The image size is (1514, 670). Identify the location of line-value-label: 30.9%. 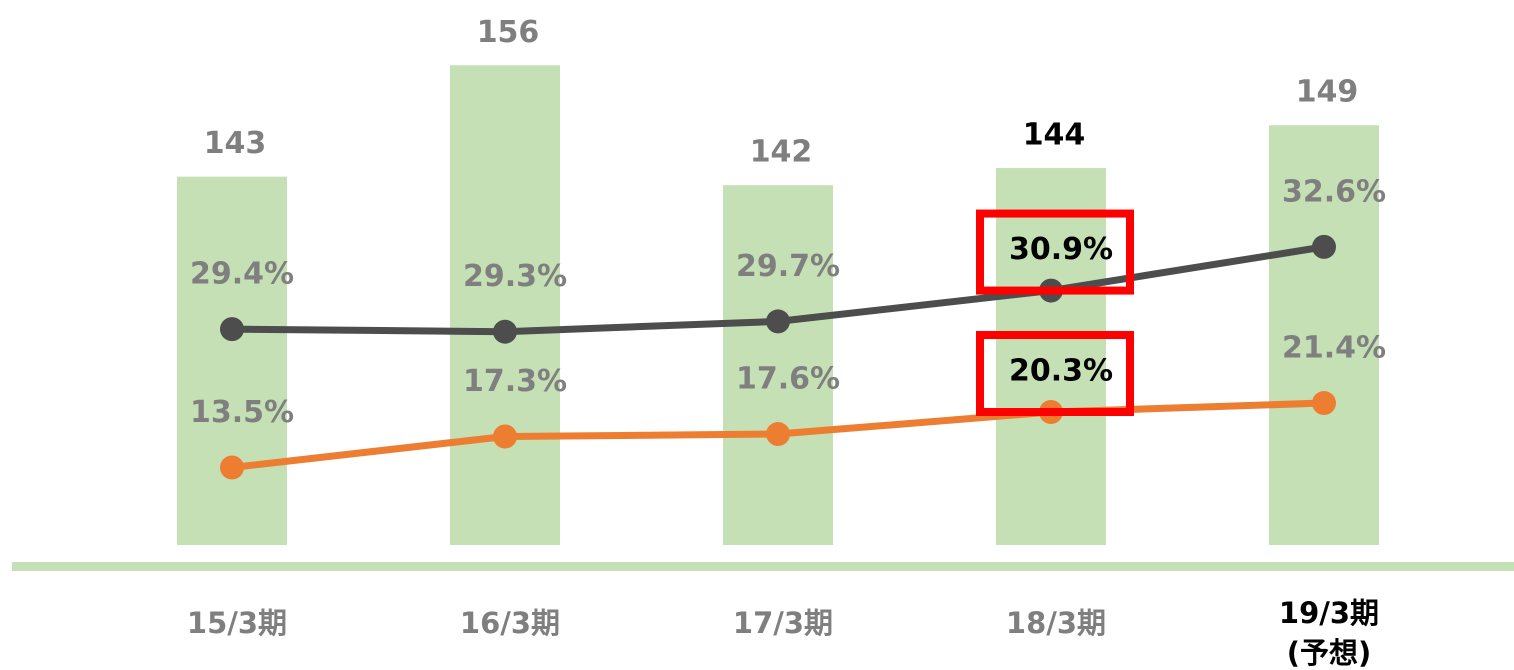
(1061, 249).